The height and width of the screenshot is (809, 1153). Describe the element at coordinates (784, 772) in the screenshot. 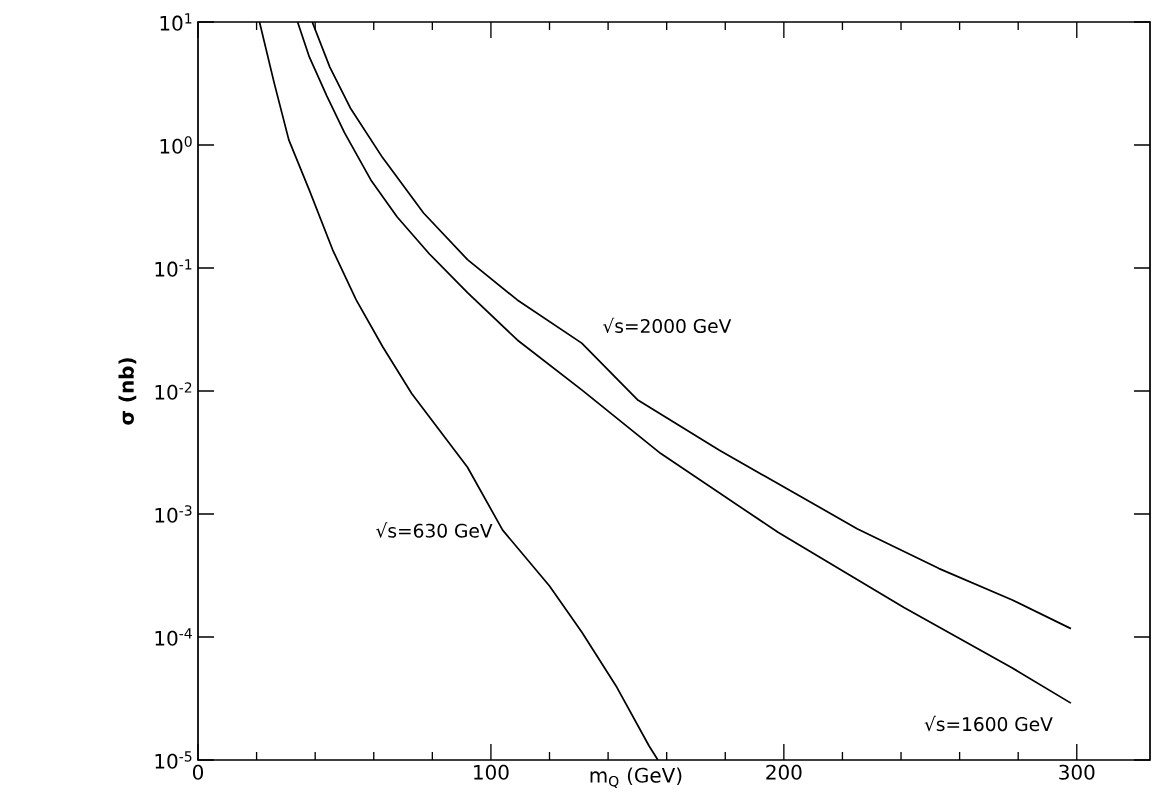

I see `x-tick-label: 200` at that location.